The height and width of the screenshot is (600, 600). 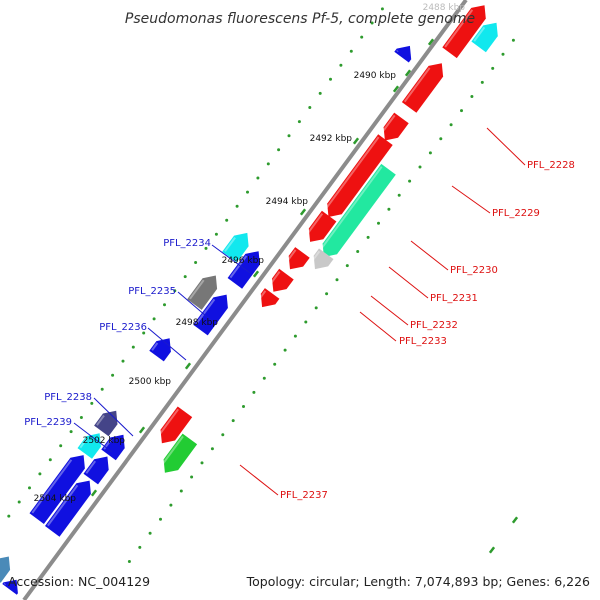 I want to click on gene-blue-long2, so click(x=57, y=489).